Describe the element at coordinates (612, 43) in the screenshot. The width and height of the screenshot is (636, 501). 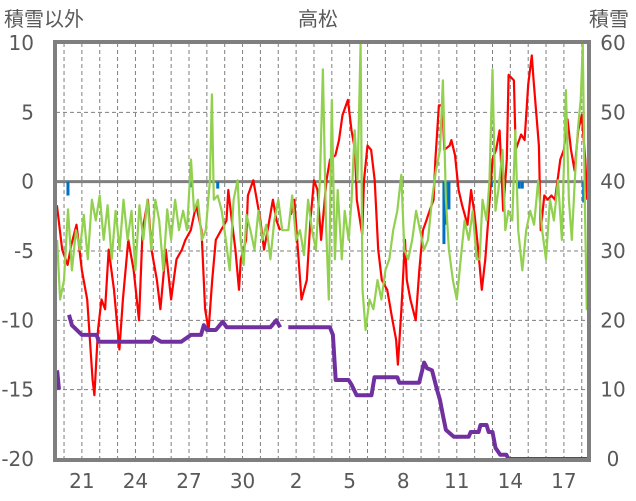
I see `right-y-tick-label: 60` at that location.